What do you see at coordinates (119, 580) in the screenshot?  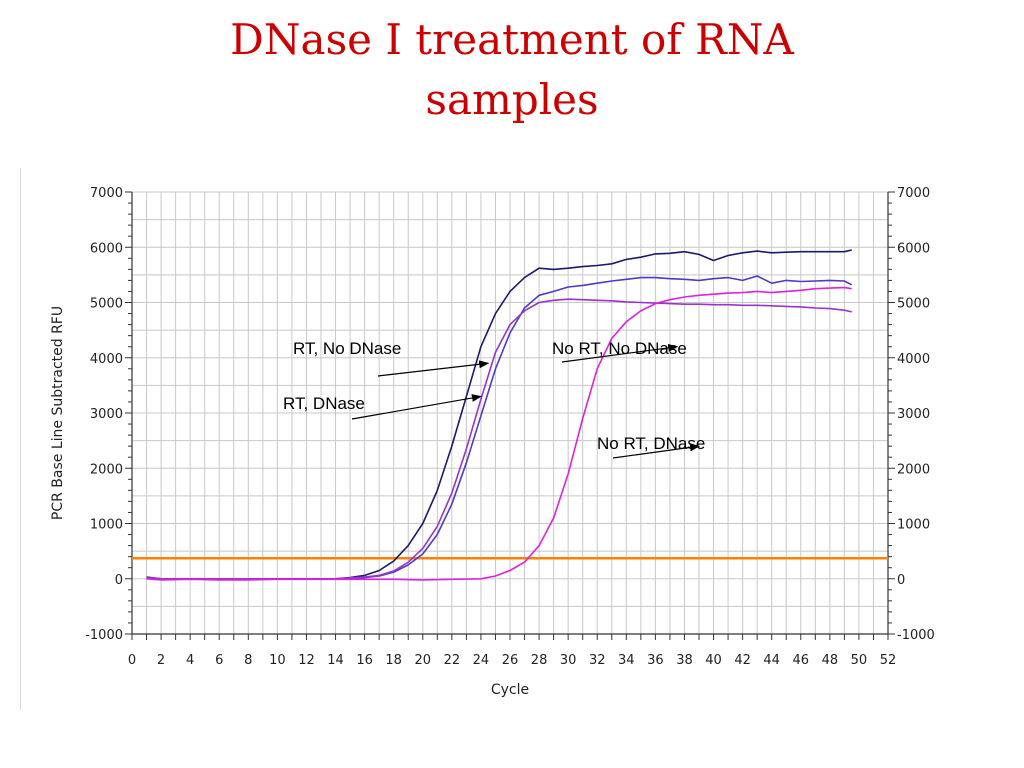 I see `y-tick-label-left: 0` at bounding box center [119, 580].